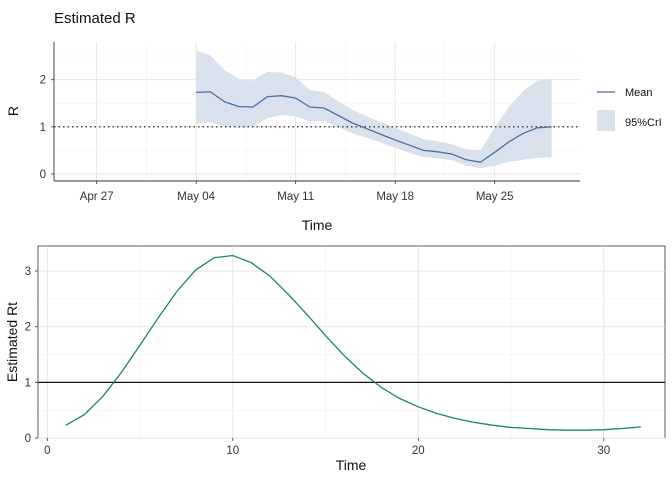 The width and height of the screenshot is (672, 480). What do you see at coordinates (629, 109) in the screenshot?
I see `legend: Mean 95%CrI` at bounding box center [629, 109].